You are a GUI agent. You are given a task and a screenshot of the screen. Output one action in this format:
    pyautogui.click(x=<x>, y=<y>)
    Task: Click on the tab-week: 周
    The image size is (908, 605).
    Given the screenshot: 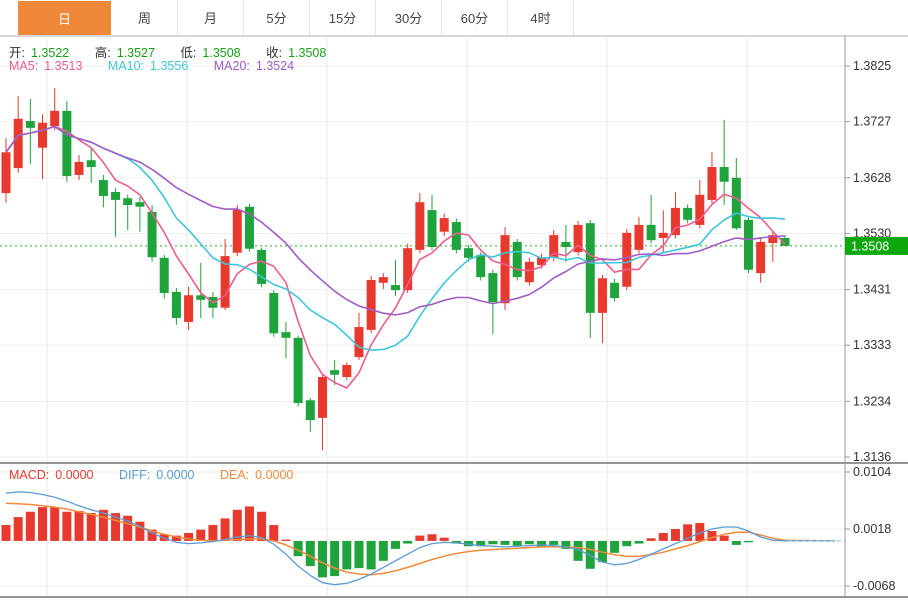 What is the action you would take?
    pyautogui.click(x=145, y=17)
    